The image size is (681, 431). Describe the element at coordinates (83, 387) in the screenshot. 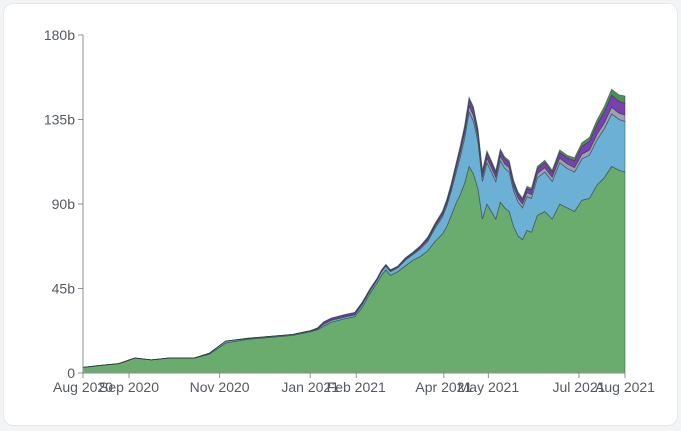

I see `x-tick-label: Aug 2020` at that location.